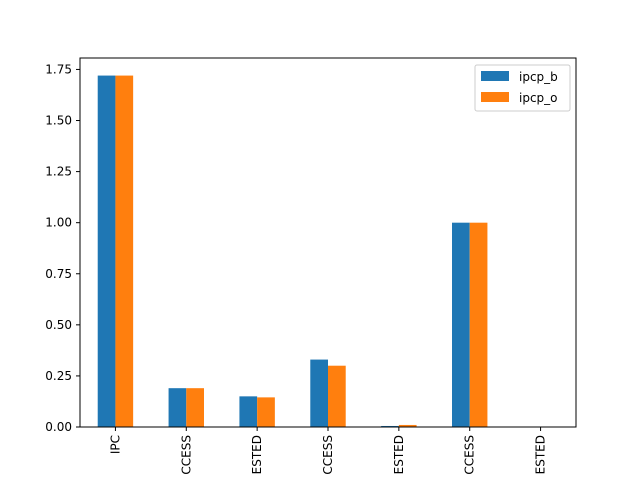  What do you see at coordinates (62, 248) in the screenshot?
I see `y-axis: 0.00 0.25 0.50 0.75 1.00 1.25 1.50 1.75` at bounding box center [62, 248].